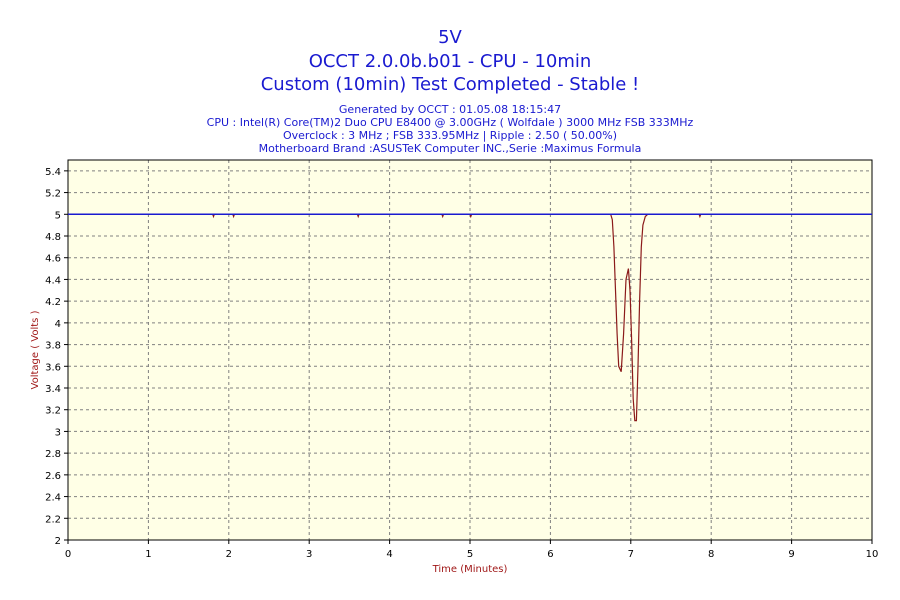 The width and height of the screenshot is (900, 600). Describe the element at coordinates (450, 61) in the screenshot. I see `chart-subtitle-test: OCCT 2.0.0b.b01 - CPU - 10min` at that location.